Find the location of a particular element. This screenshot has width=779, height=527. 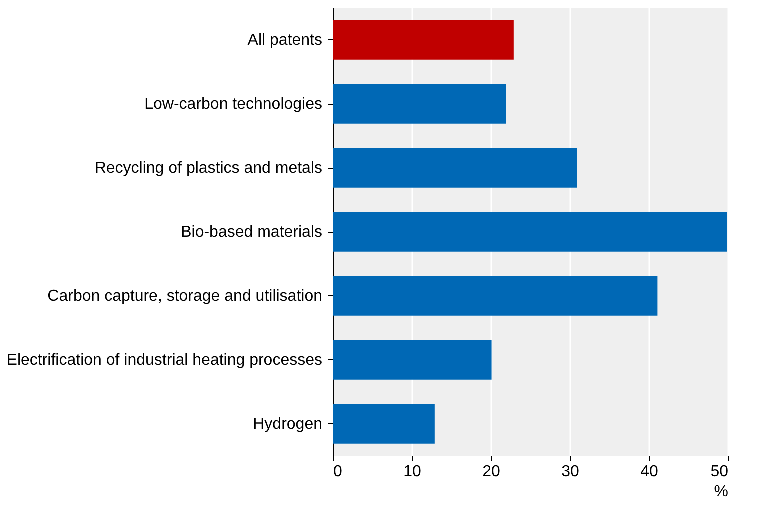

x-tick-label: 30 is located at coordinates (571, 472).